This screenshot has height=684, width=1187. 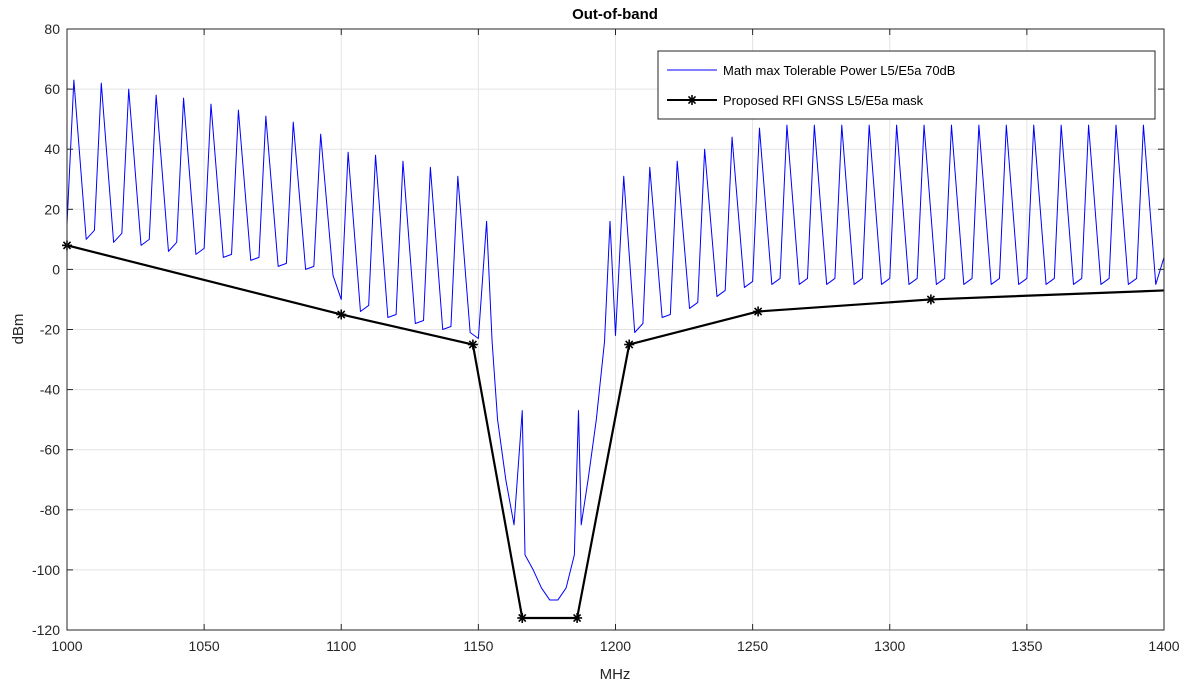 I want to click on y-tick-label: 0, so click(x=56, y=269).